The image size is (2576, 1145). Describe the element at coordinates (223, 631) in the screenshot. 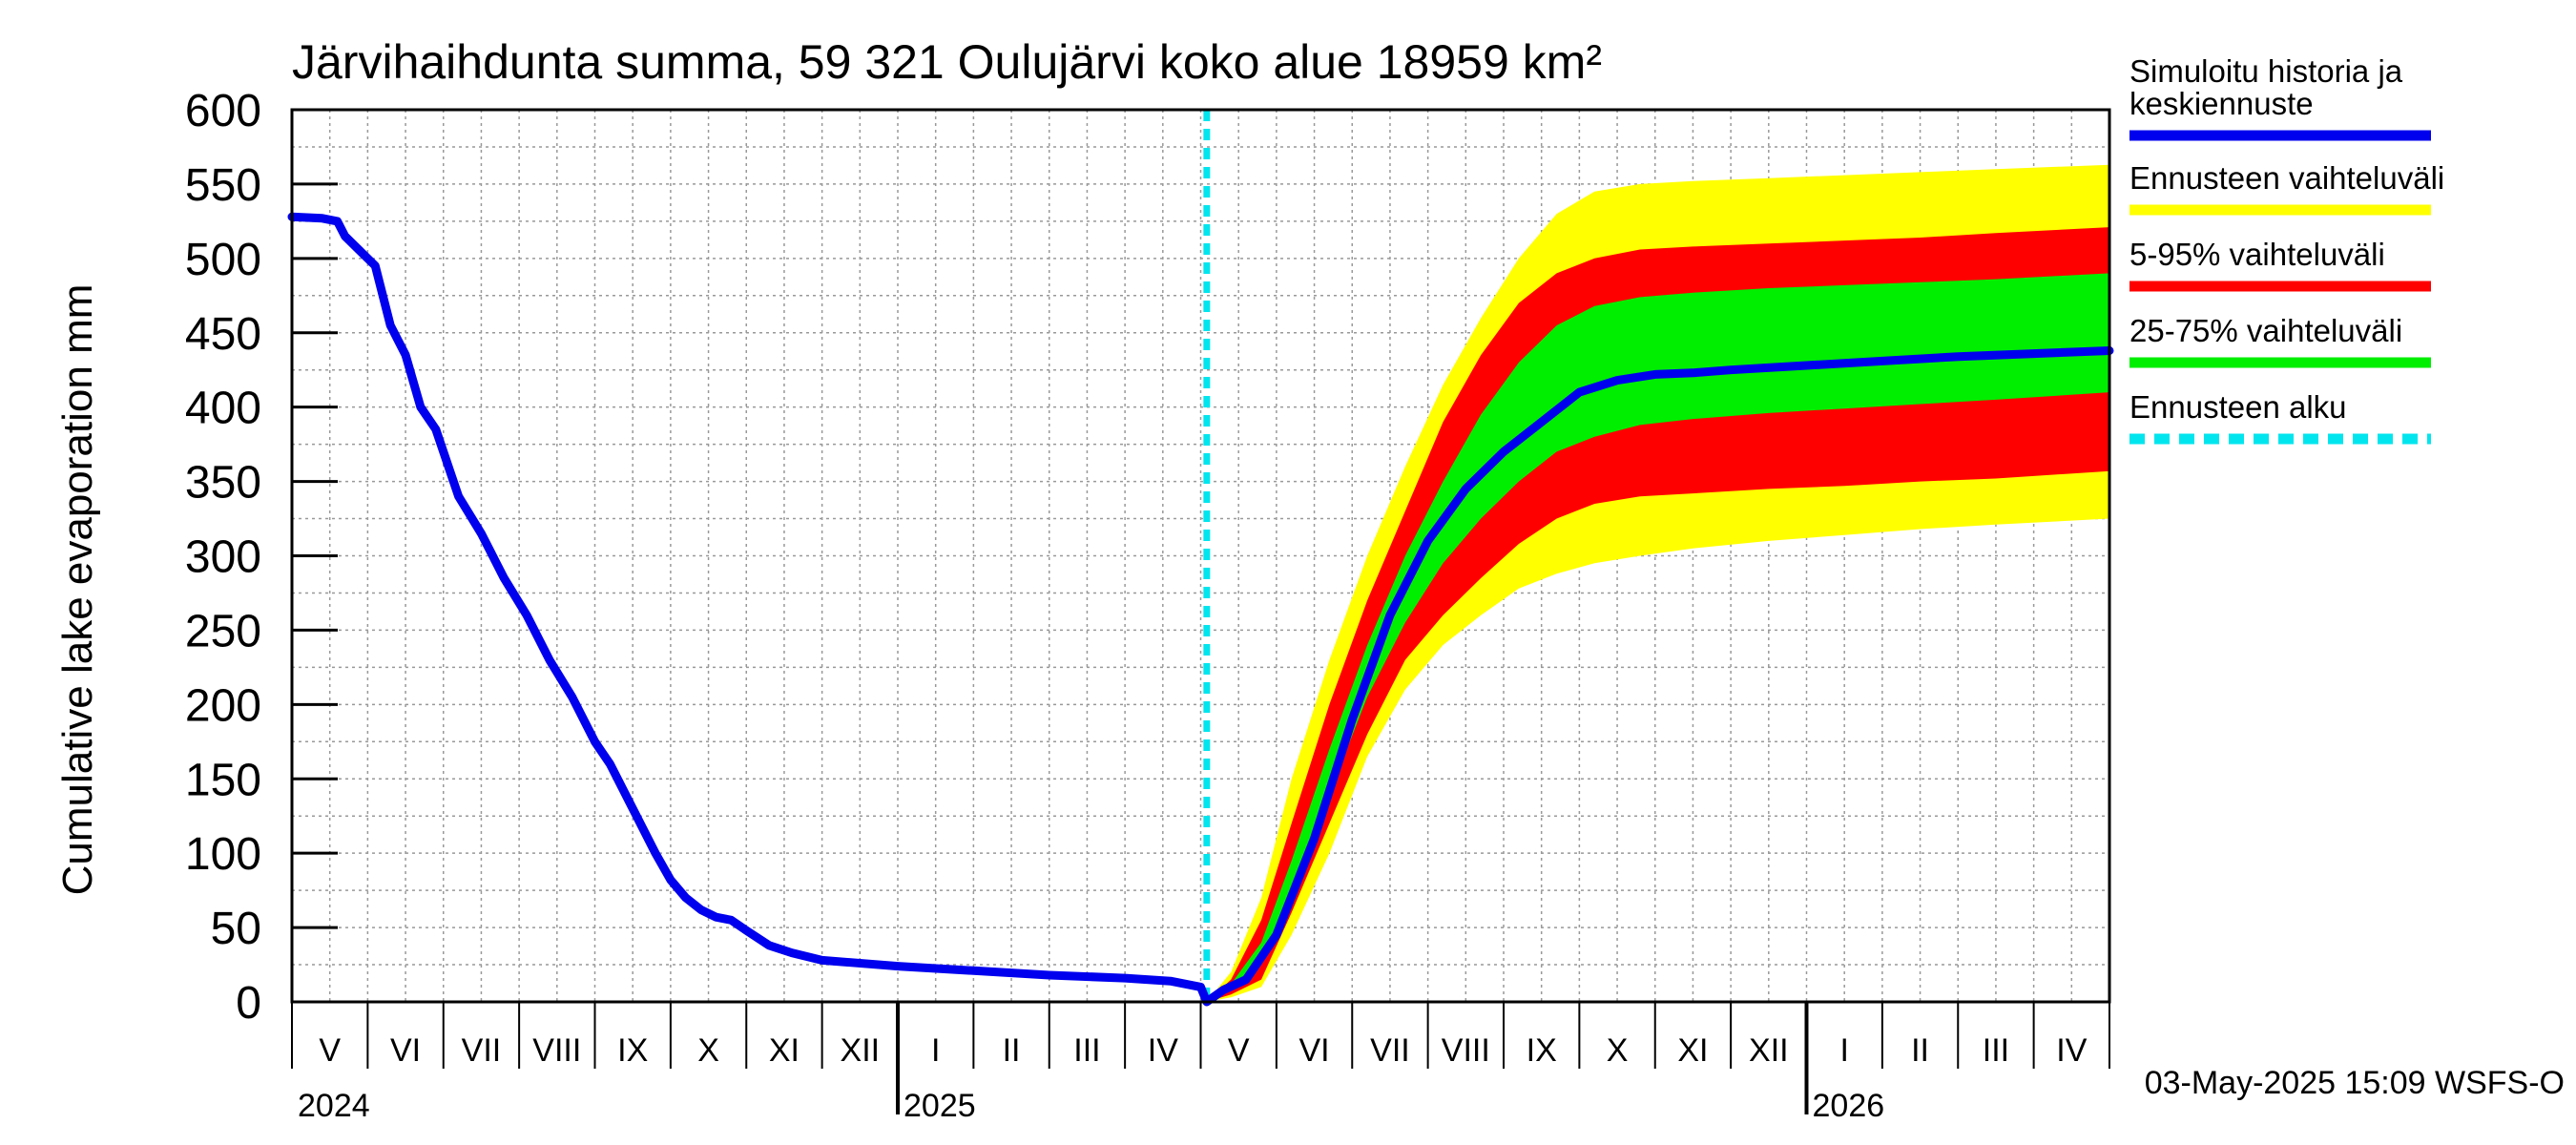

I see `y-tick-label: 250` at that location.